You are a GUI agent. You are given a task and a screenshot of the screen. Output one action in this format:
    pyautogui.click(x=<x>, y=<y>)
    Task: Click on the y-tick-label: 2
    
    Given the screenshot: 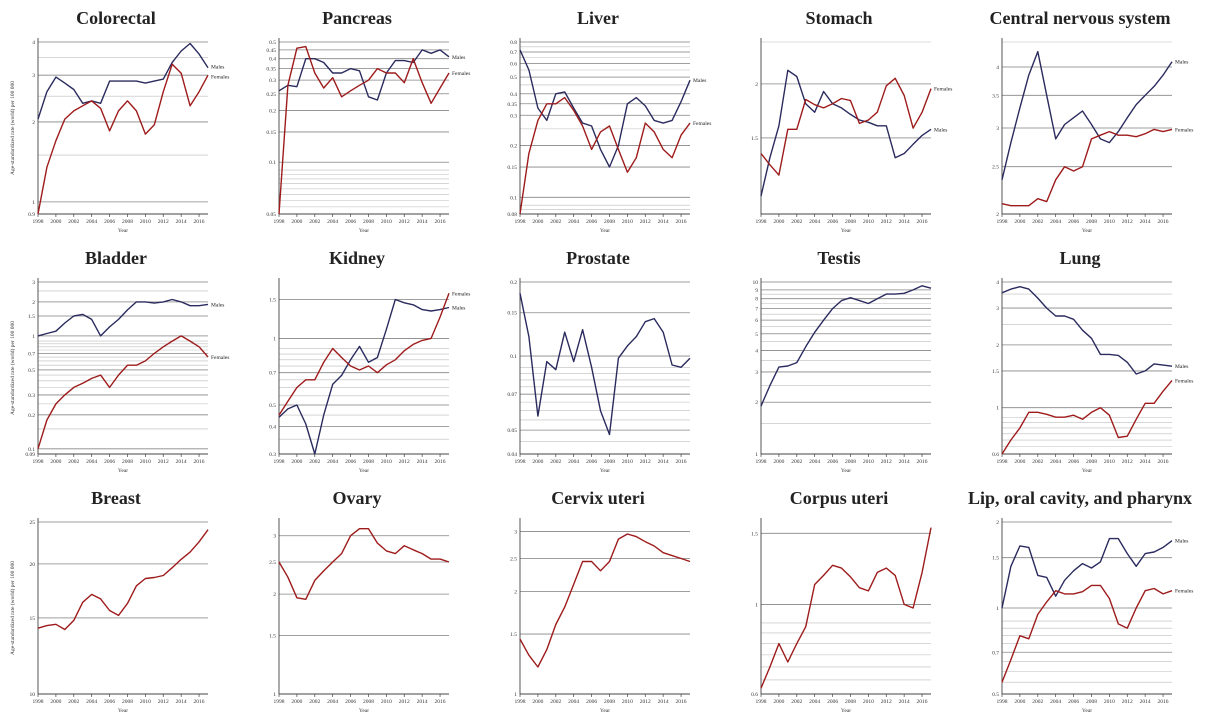 What is the action you would take?
    pyautogui.click(x=997, y=215)
    